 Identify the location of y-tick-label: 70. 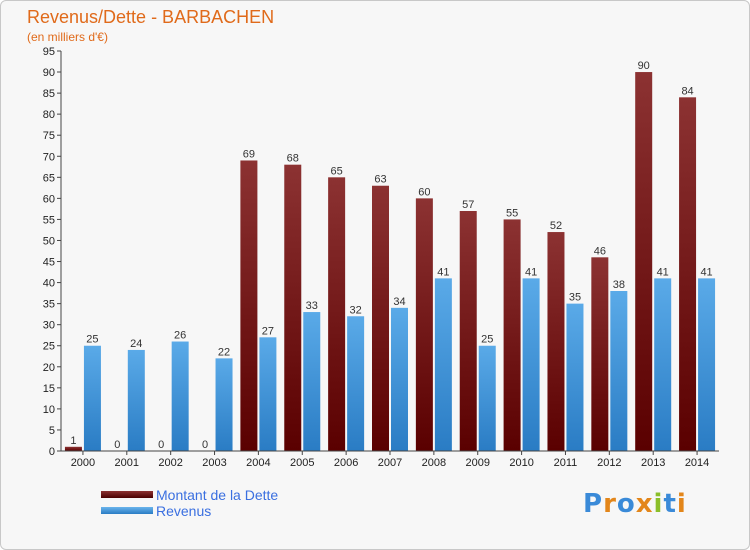
(49, 157).